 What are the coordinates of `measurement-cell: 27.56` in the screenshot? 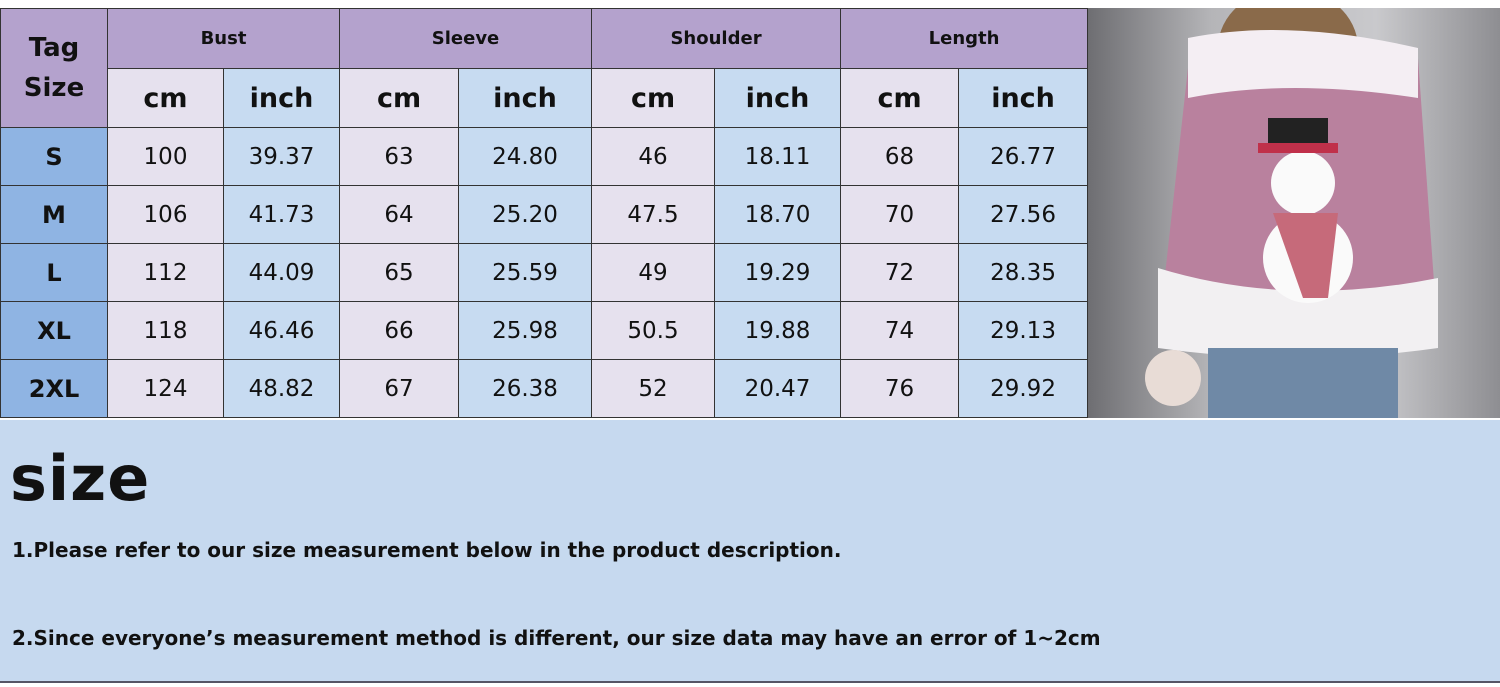 It's located at (1023, 214).